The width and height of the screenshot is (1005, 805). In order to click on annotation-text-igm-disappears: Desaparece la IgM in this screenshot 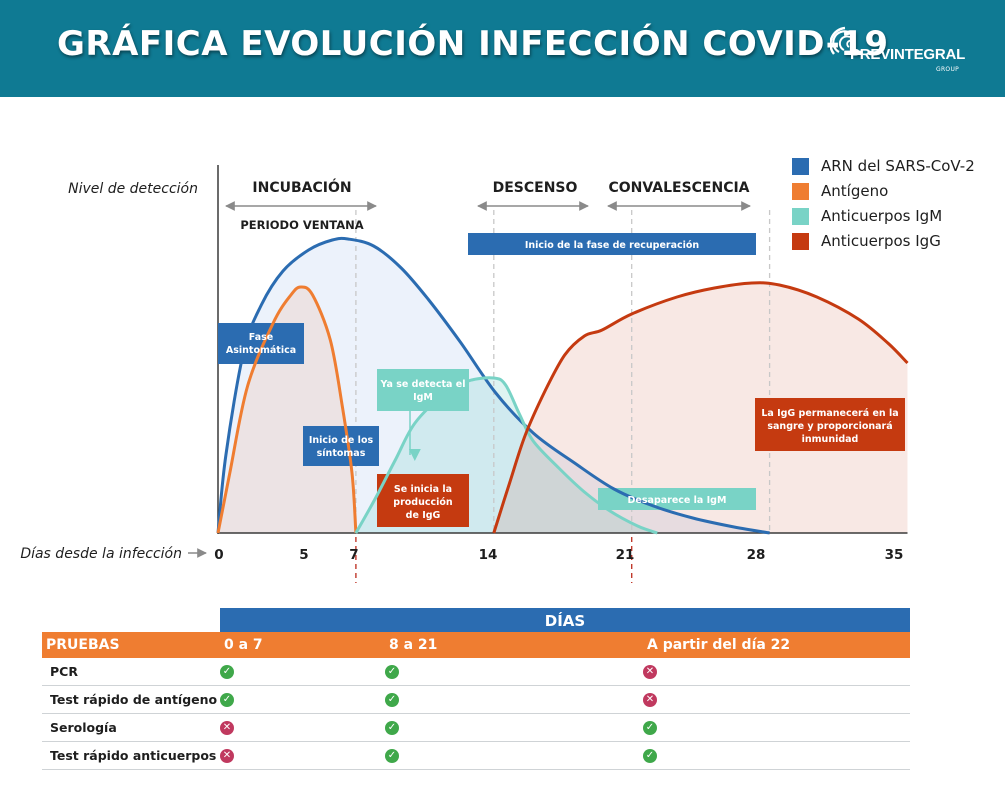, I will do `click(677, 500)`.